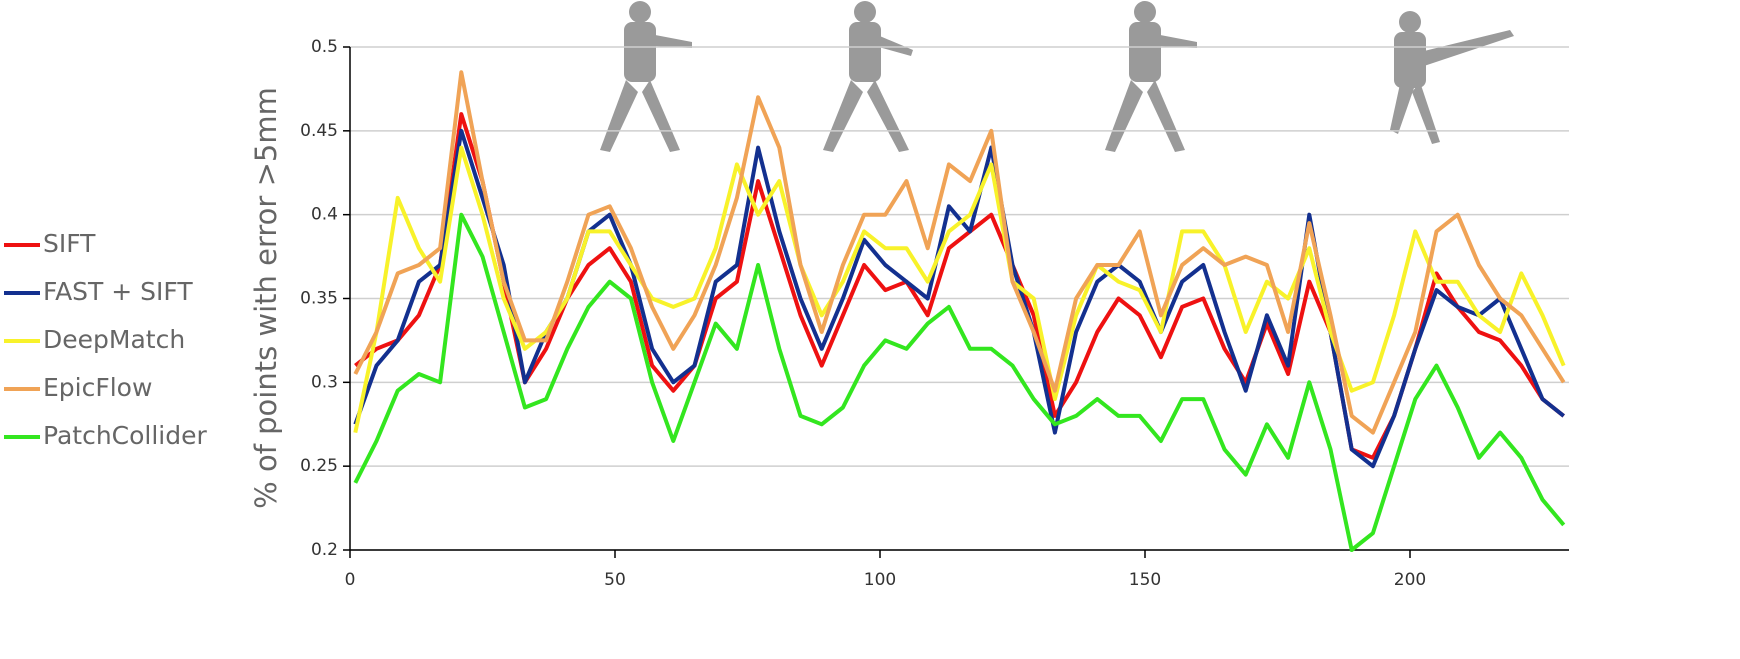 The width and height of the screenshot is (1740, 659). Describe the element at coordinates (324, 550) in the screenshot. I see `y-tick-label: 0.2` at that location.